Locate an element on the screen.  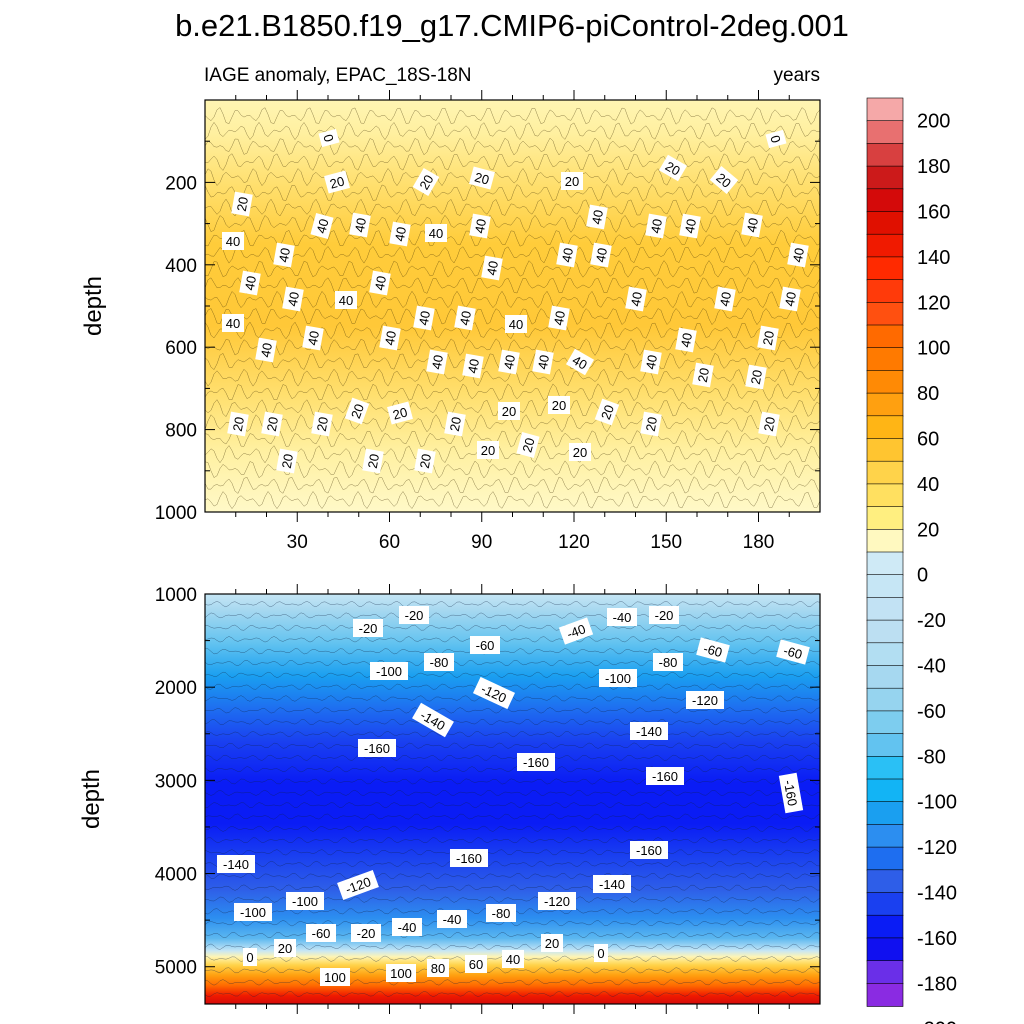
contour-label: -120 is located at coordinates (705, 700).